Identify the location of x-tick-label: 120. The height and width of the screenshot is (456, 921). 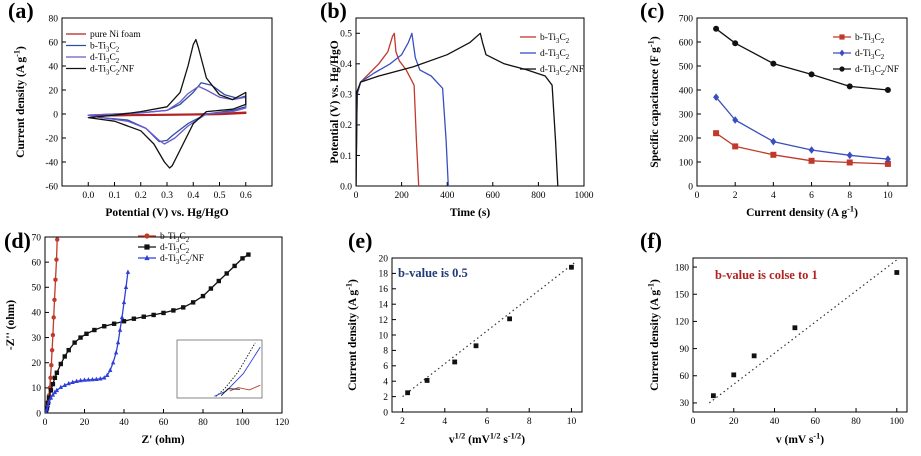
(282, 423).